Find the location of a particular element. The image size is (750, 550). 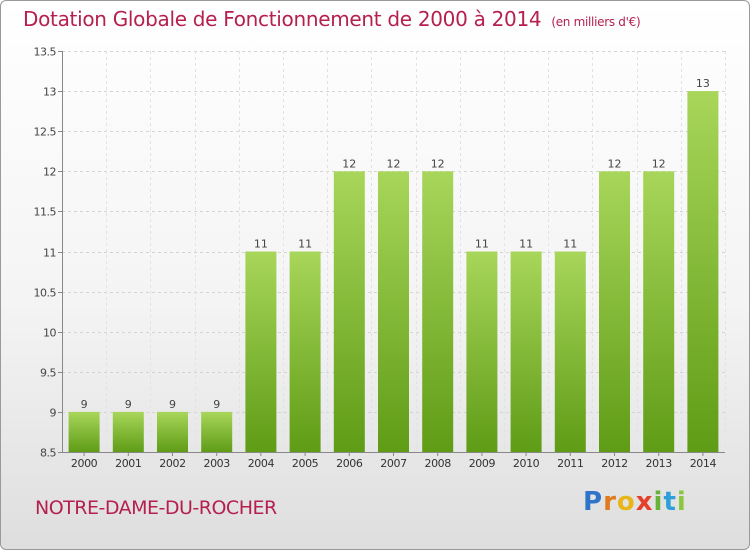

data-label: 13 is located at coordinates (703, 83).